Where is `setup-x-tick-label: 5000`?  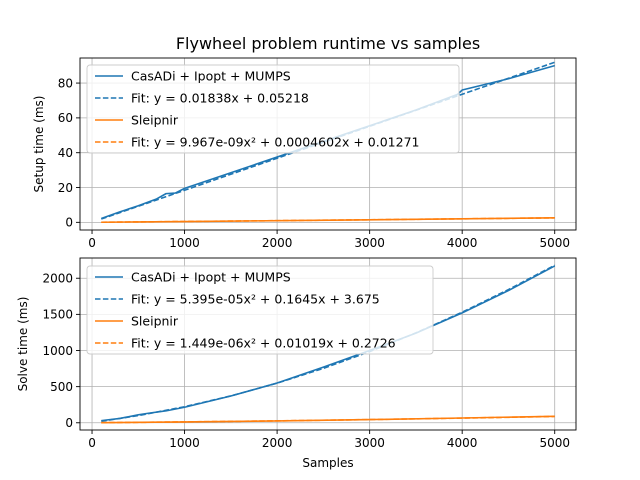 setup-x-tick-label: 5000 is located at coordinates (554, 243).